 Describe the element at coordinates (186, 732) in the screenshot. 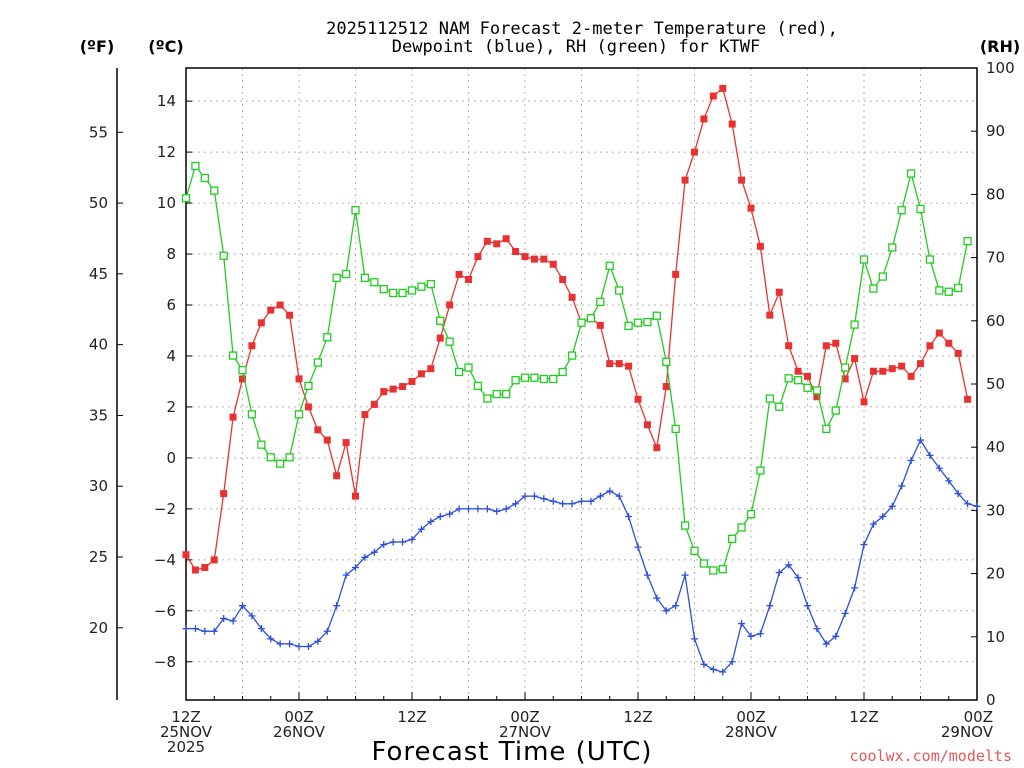

I see `x-tick-label: 25NOV` at that location.